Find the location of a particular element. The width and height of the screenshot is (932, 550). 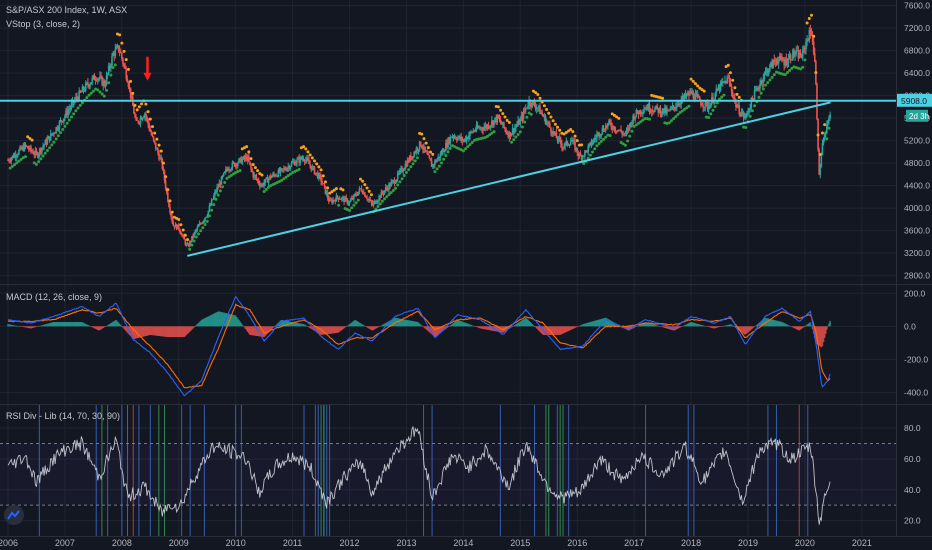

last-price-badge is located at coordinates (914, 100).